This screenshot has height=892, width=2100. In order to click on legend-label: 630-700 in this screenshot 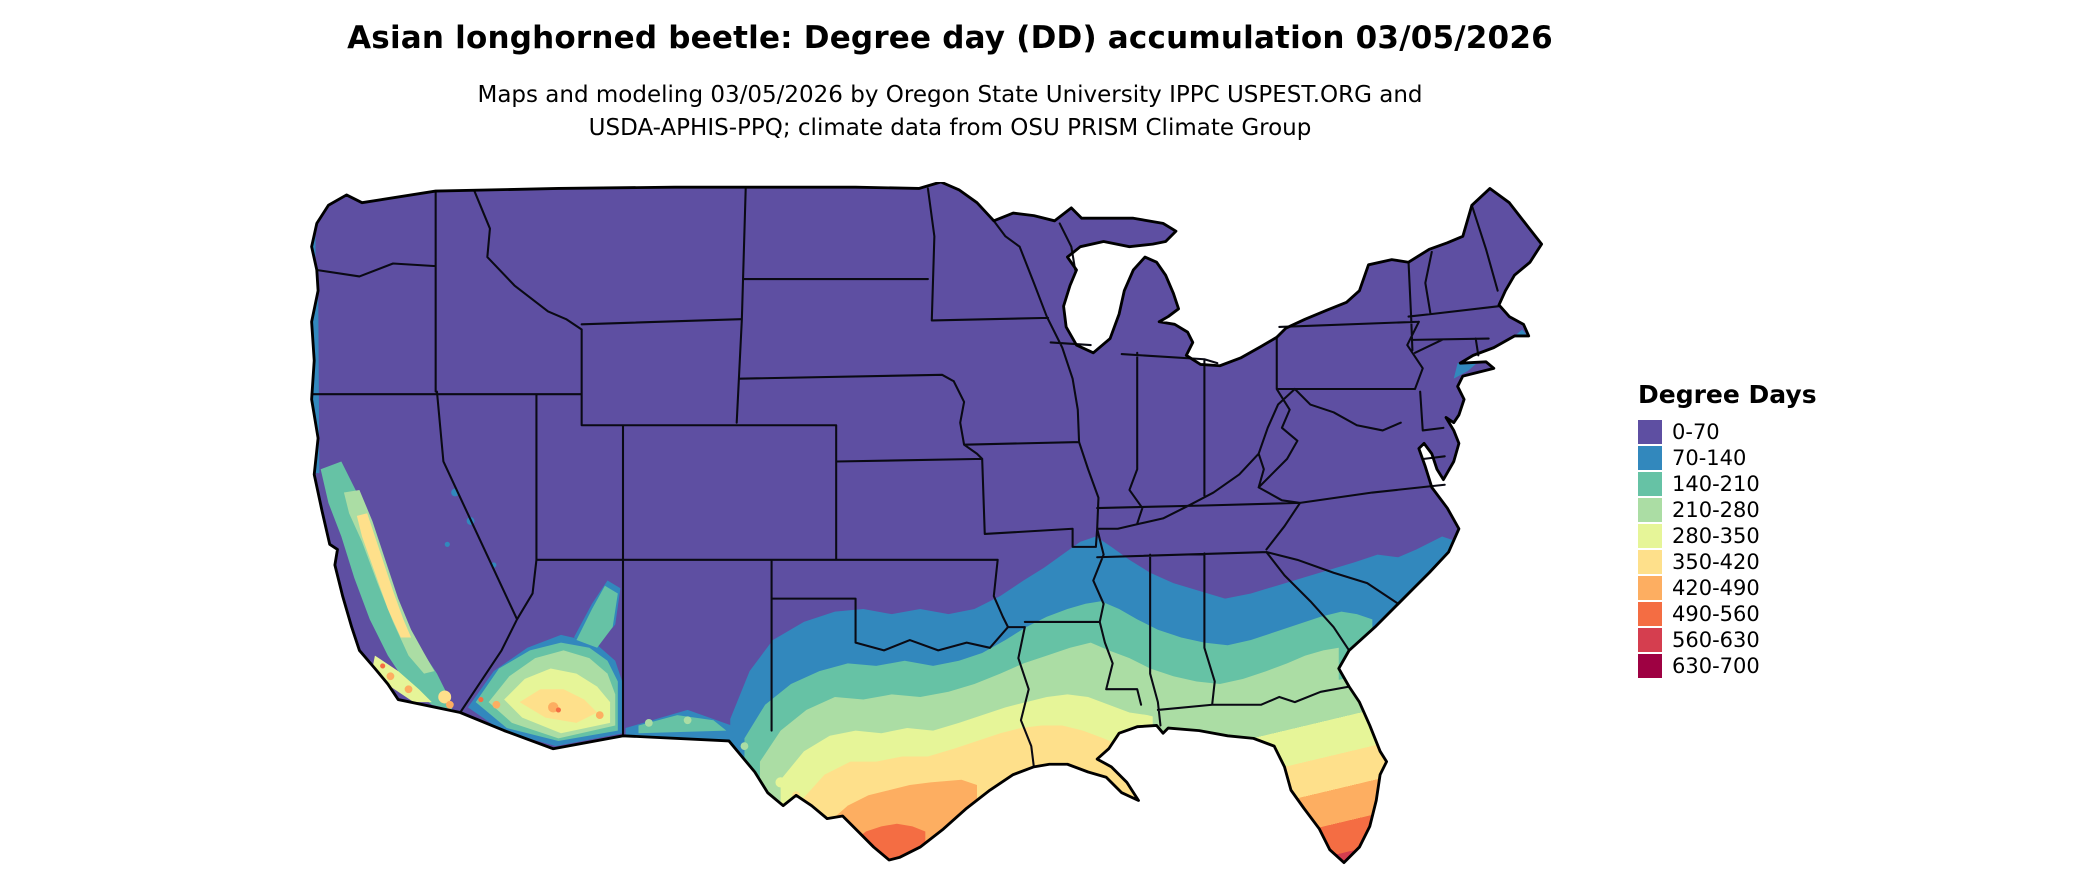, I will do `click(1716, 666)`.